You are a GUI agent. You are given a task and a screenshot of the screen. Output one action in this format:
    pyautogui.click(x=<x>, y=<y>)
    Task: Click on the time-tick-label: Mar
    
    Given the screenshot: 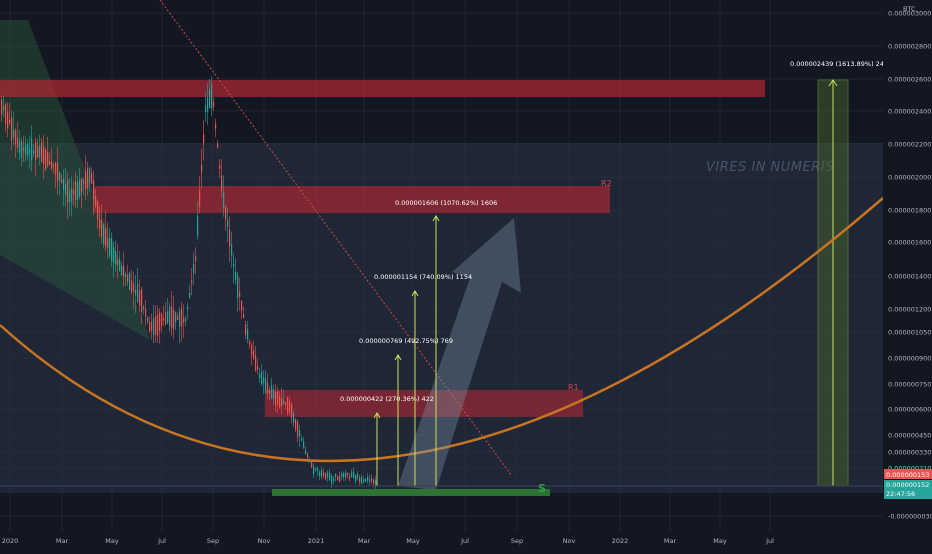 What is the action you would take?
    pyautogui.click(x=364, y=541)
    